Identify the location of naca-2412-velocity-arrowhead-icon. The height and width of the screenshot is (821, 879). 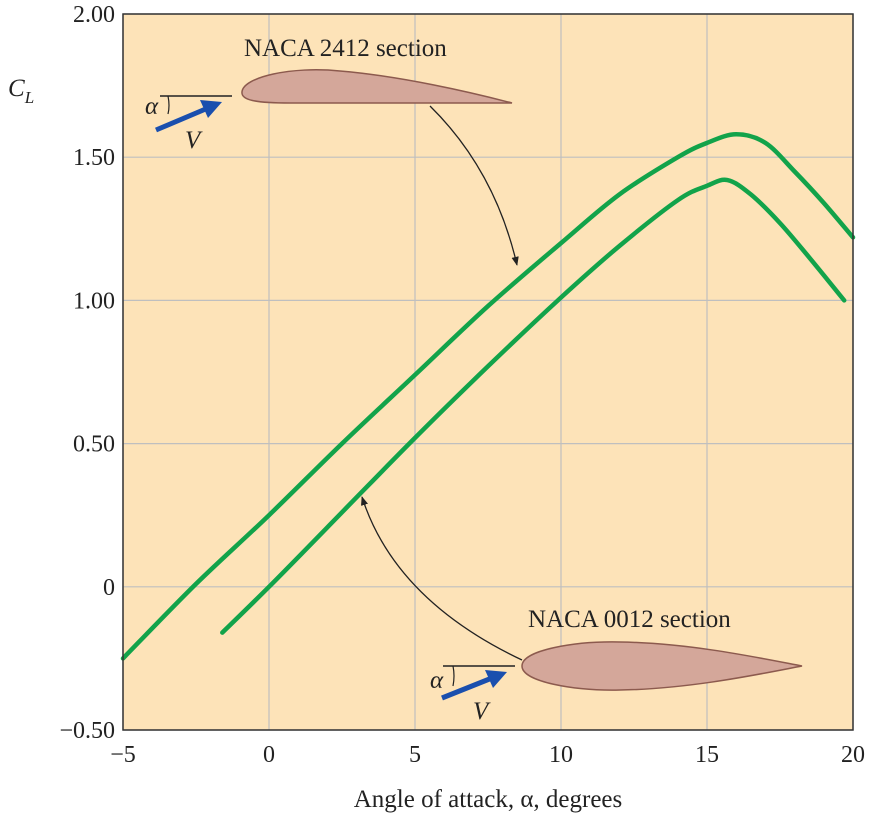
(211, 109).